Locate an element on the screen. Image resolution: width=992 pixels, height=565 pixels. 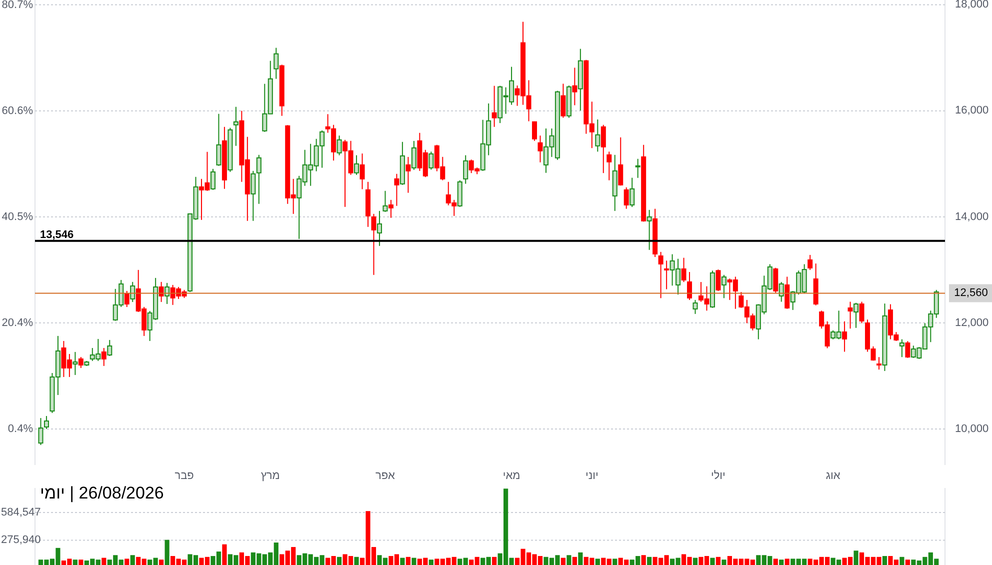
y-tick-label: 16,000 is located at coordinates (972, 110).